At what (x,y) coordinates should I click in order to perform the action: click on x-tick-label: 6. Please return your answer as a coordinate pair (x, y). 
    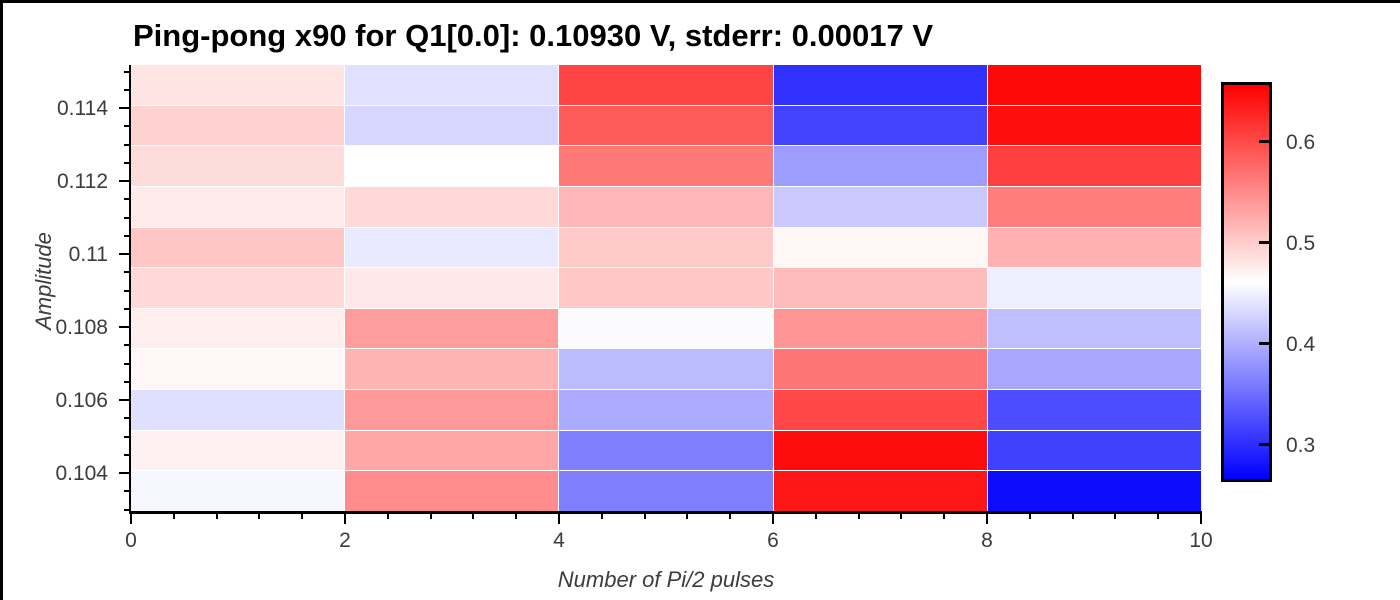
    Looking at the image, I should click on (773, 540).